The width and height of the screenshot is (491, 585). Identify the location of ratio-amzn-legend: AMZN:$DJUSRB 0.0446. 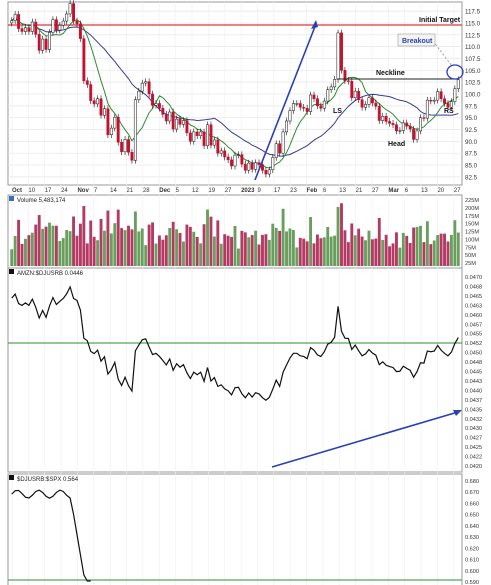
(50, 274).